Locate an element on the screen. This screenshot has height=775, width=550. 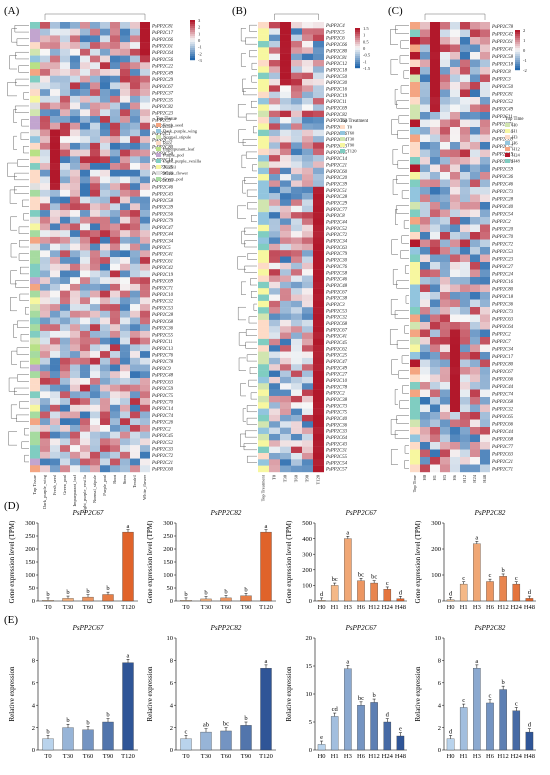
gene-label: PsPP2C78 is located at coordinates (336, 387).